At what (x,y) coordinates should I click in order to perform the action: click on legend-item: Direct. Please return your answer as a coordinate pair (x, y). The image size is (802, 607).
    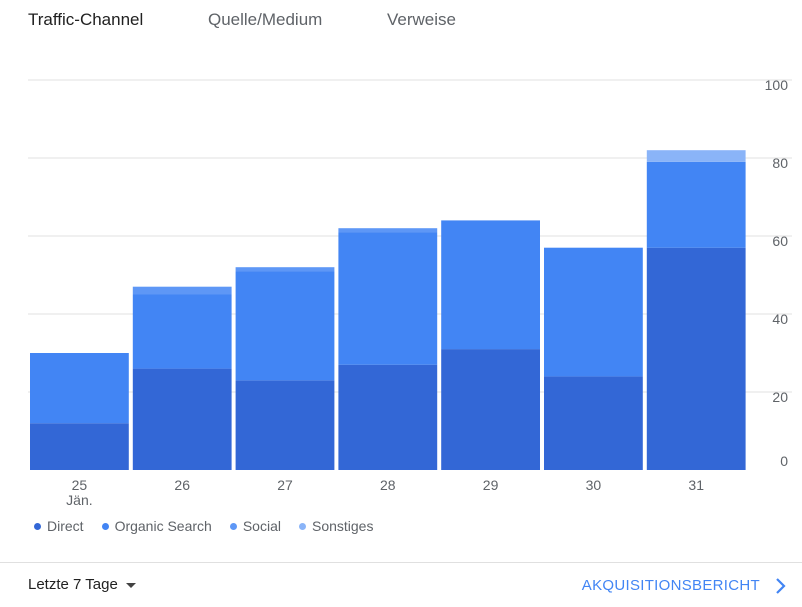
    Looking at the image, I should click on (59, 526).